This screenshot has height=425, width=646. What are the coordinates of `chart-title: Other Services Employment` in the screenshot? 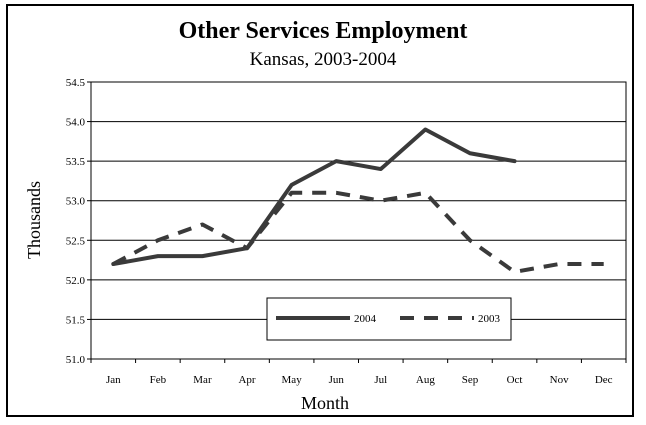 It's located at (323, 31).